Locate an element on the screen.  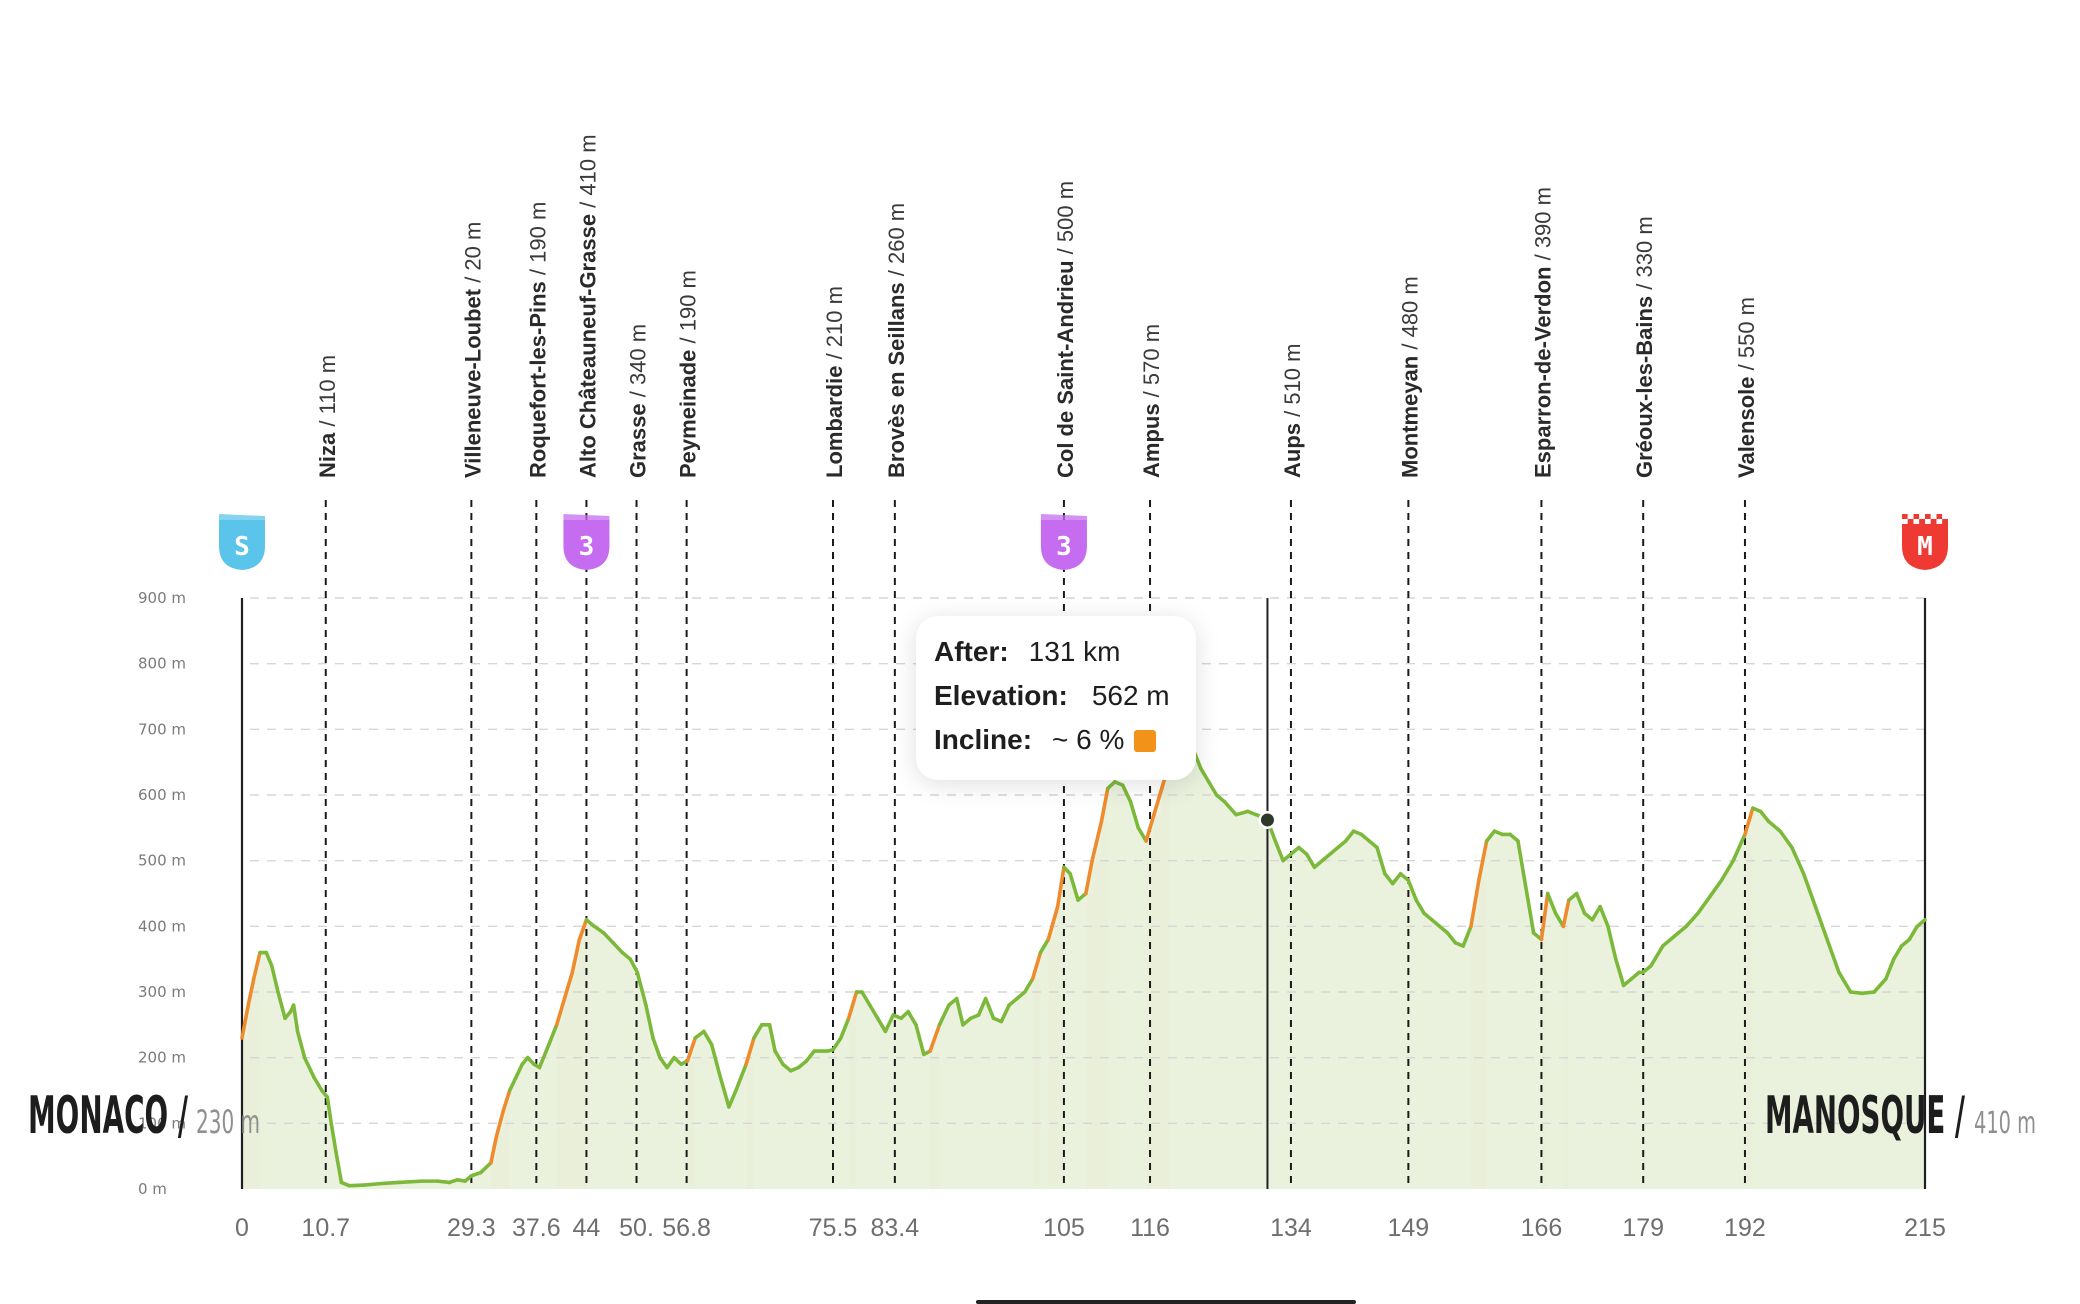
marker-flag-top is located at coordinates (586, 517).